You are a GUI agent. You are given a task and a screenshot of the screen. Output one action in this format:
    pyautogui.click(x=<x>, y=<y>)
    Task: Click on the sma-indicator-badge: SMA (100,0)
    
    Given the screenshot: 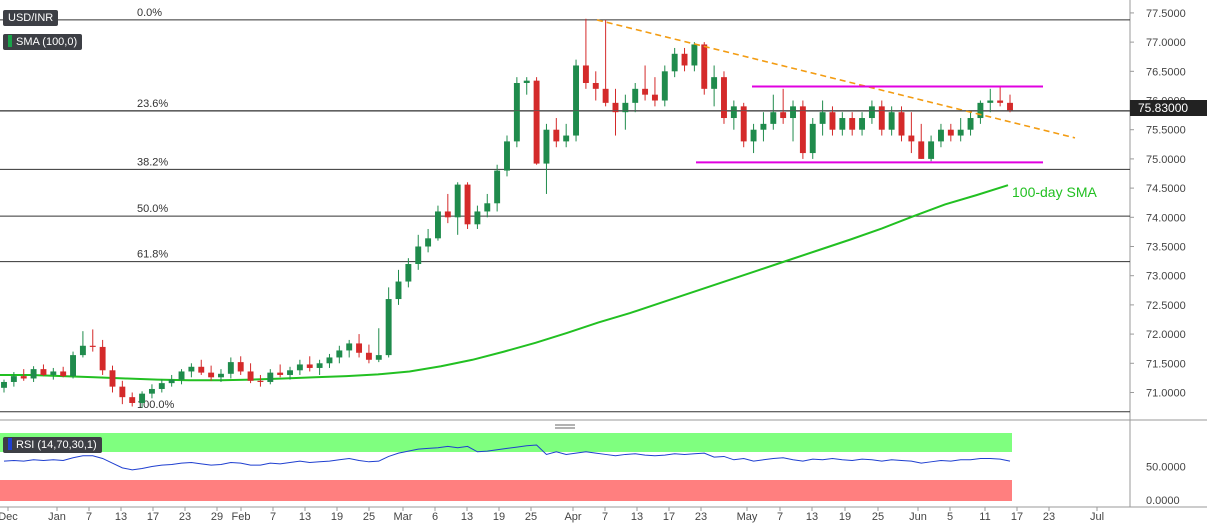 What is the action you would take?
    pyautogui.click(x=43, y=42)
    